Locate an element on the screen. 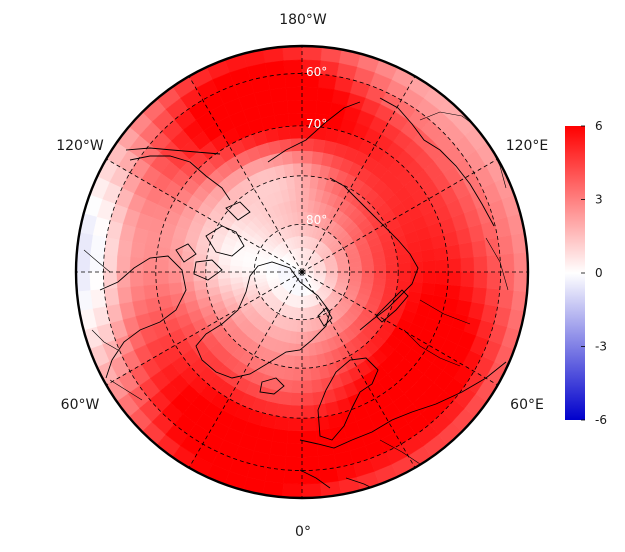  chukotka-coast is located at coordinates (381, 162).